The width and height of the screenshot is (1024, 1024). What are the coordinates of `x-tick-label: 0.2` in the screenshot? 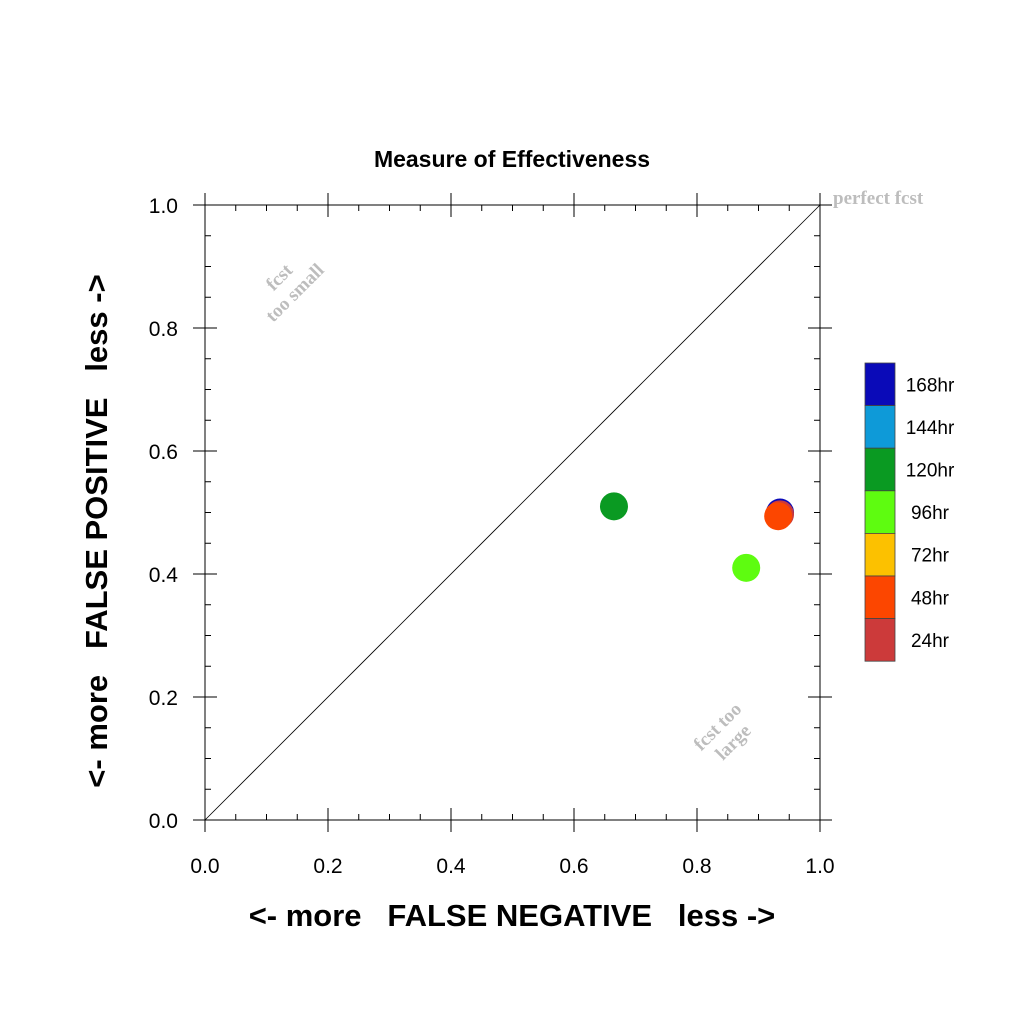 It's located at (327, 866).